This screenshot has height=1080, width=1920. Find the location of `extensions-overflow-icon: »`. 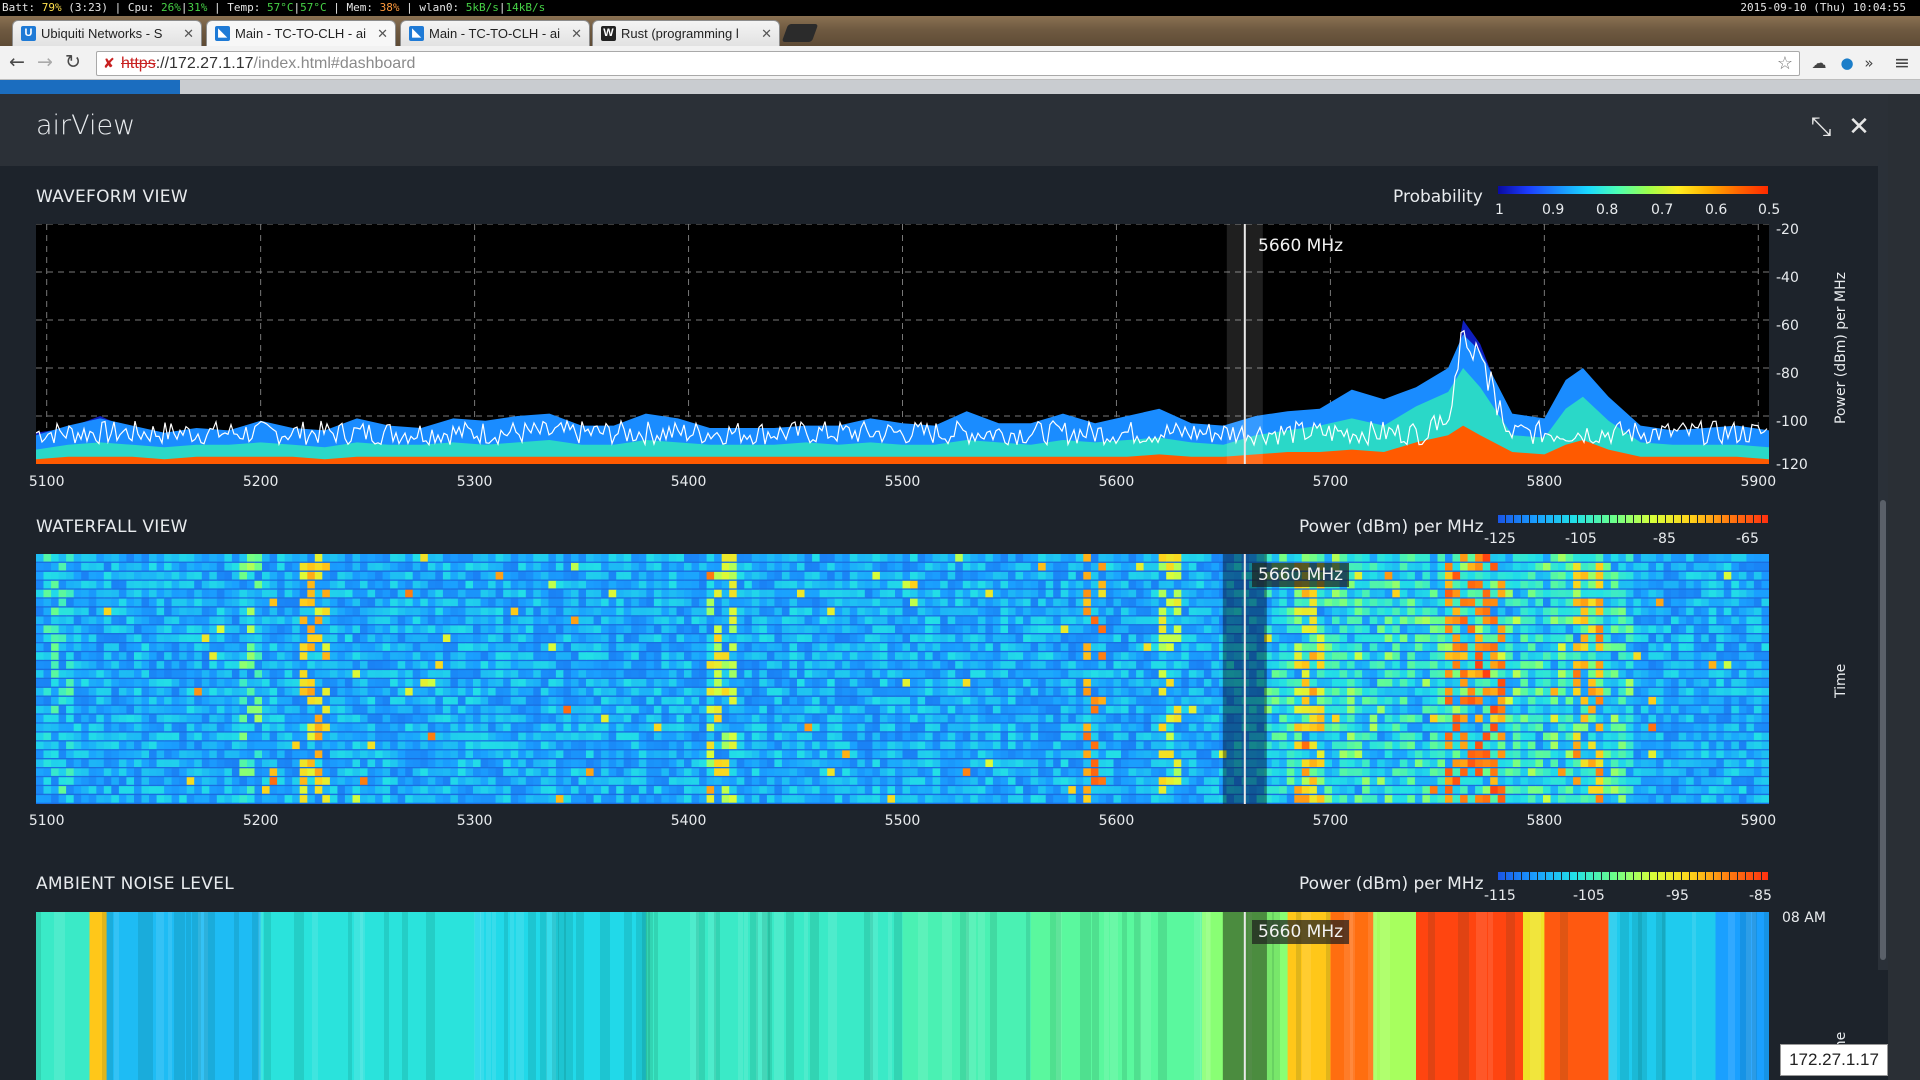

extensions-overflow-icon: » is located at coordinates (1869, 63).